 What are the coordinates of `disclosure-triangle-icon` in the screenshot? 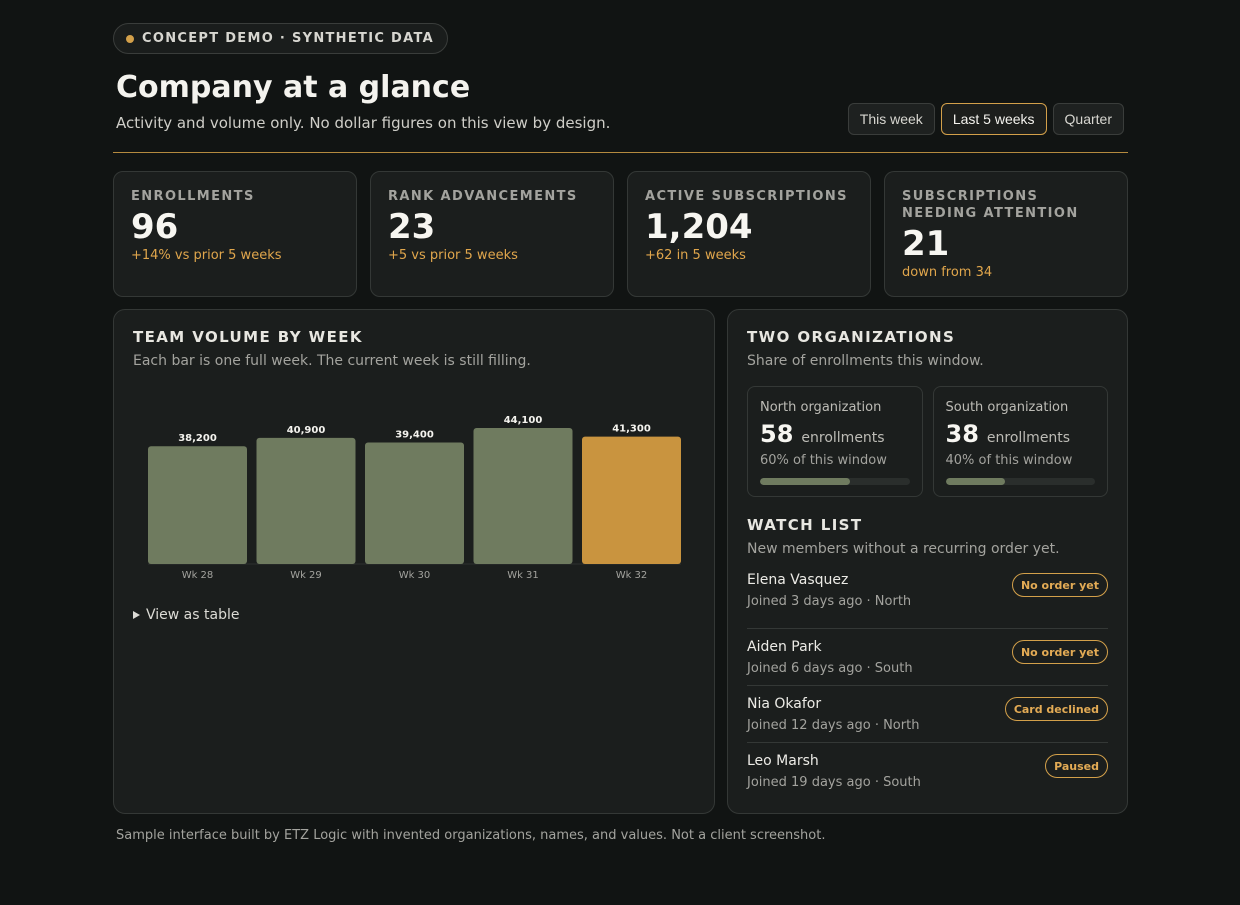 It's located at (136, 615).